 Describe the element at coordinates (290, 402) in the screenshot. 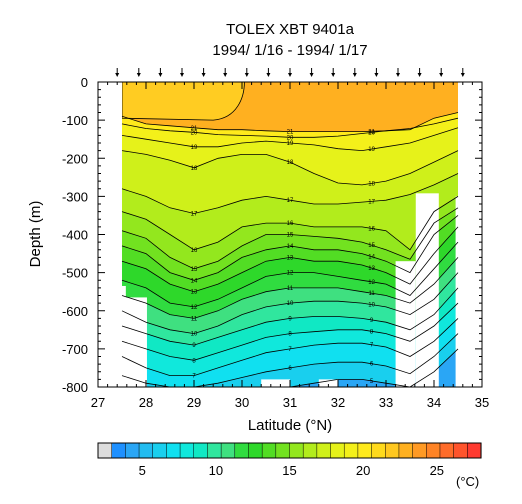

I see `x-tick-label: 31` at that location.